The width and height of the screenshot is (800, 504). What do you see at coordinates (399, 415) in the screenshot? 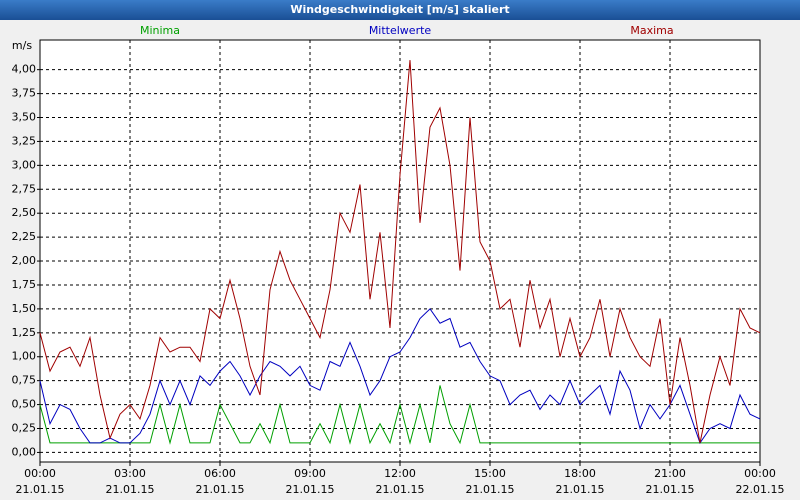
I see `series-line` at bounding box center [399, 415].